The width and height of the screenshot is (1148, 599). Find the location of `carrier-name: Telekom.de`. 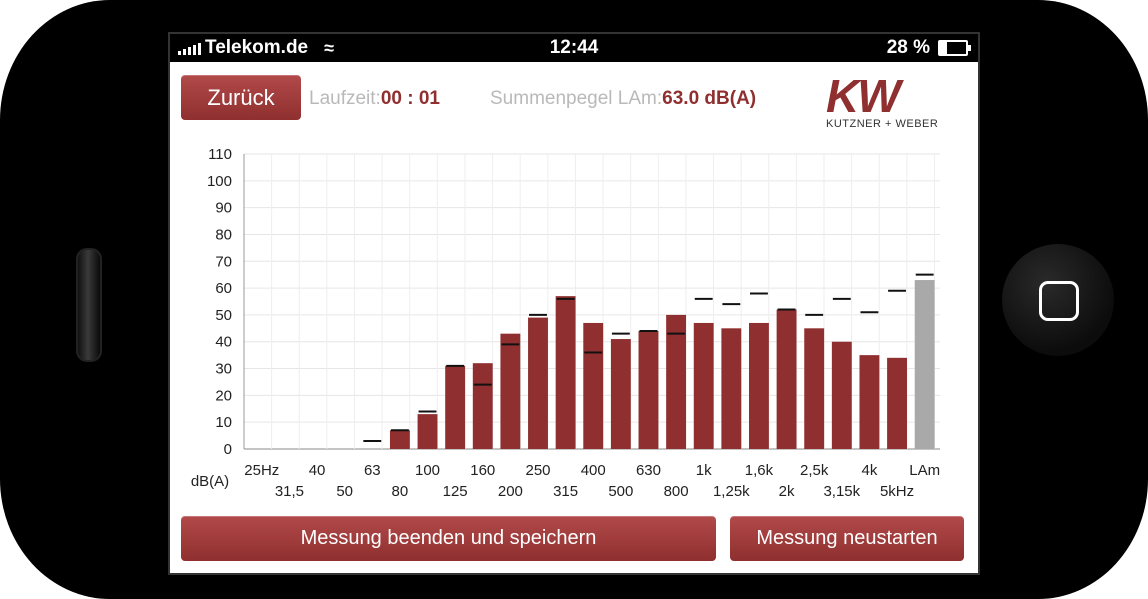

carrier-name: Telekom.de is located at coordinates (257, 47).